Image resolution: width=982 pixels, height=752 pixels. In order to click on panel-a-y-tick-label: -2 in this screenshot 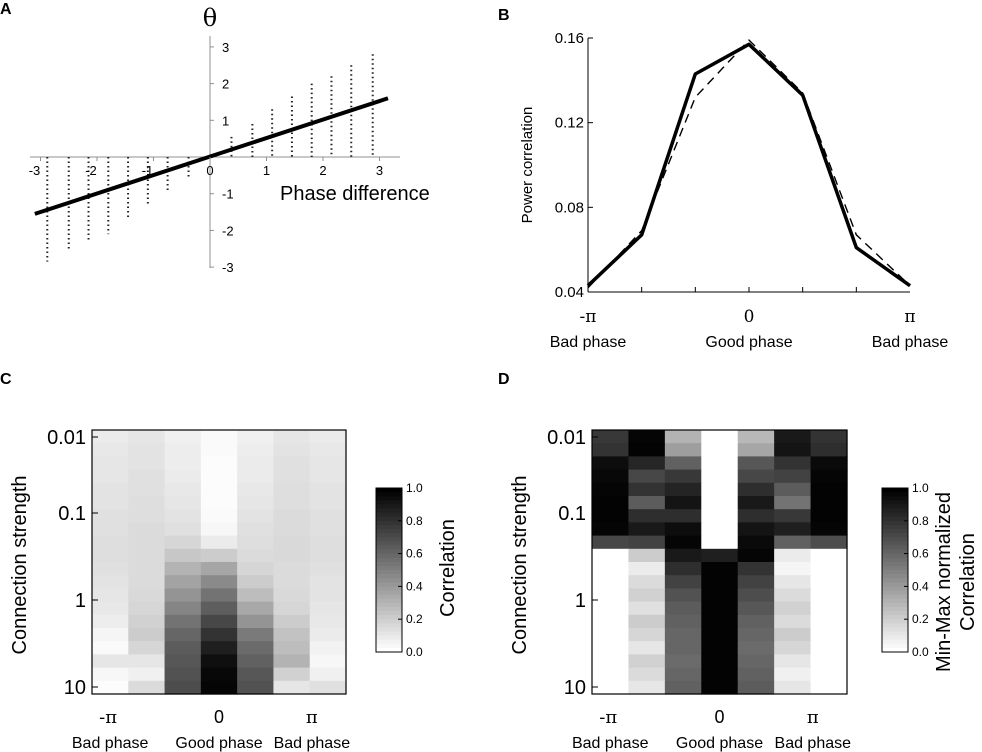, I will do `click(228, 230)`.